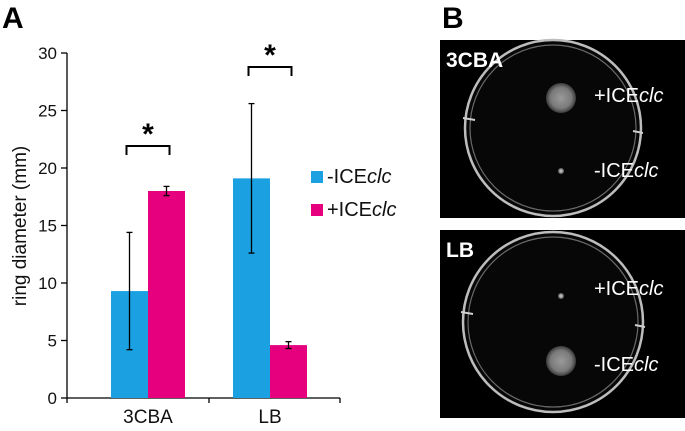  What do you see at coordinates (209, 226) in the screenshot?
I see `error-bars` at bounding box center [209, 226].